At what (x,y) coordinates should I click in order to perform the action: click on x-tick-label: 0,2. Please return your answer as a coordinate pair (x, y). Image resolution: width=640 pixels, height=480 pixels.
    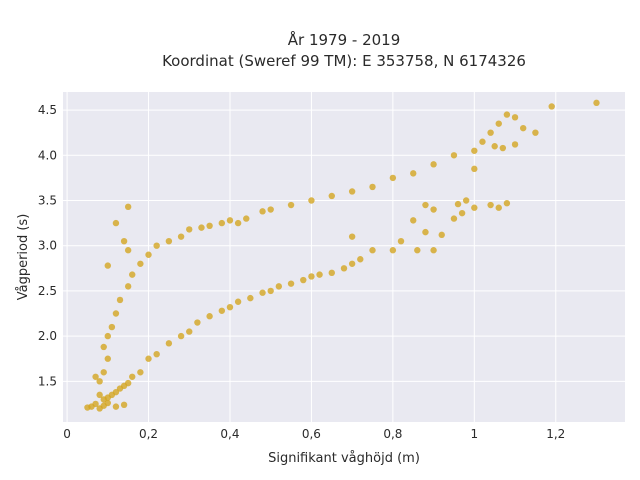
    Looking at the image, I should click on (148, 434).